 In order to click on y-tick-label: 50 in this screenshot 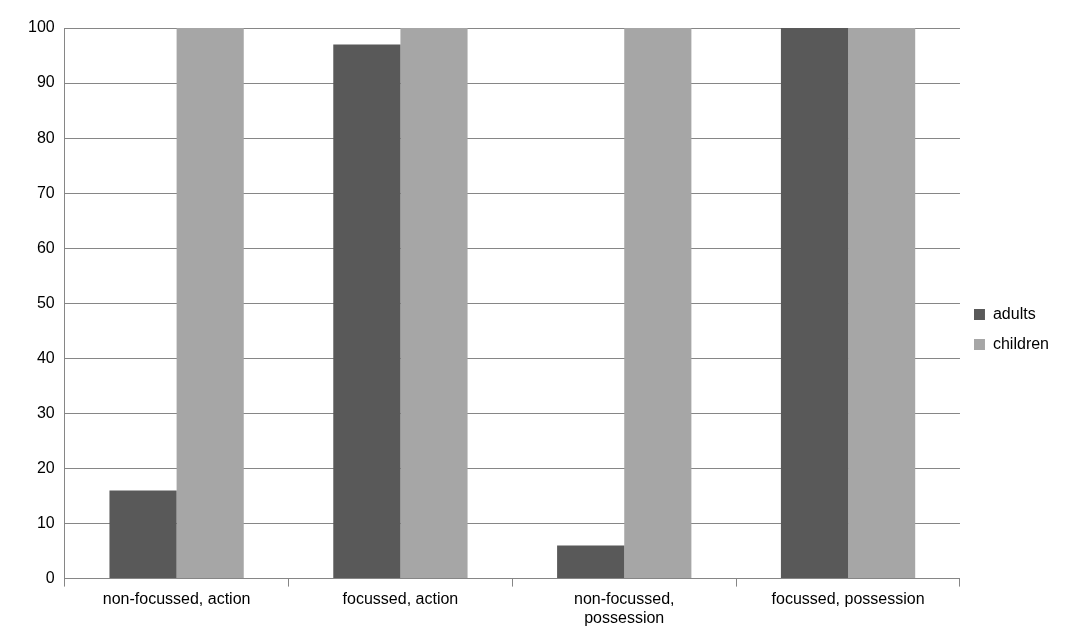, I will do `click(45, 302)`.